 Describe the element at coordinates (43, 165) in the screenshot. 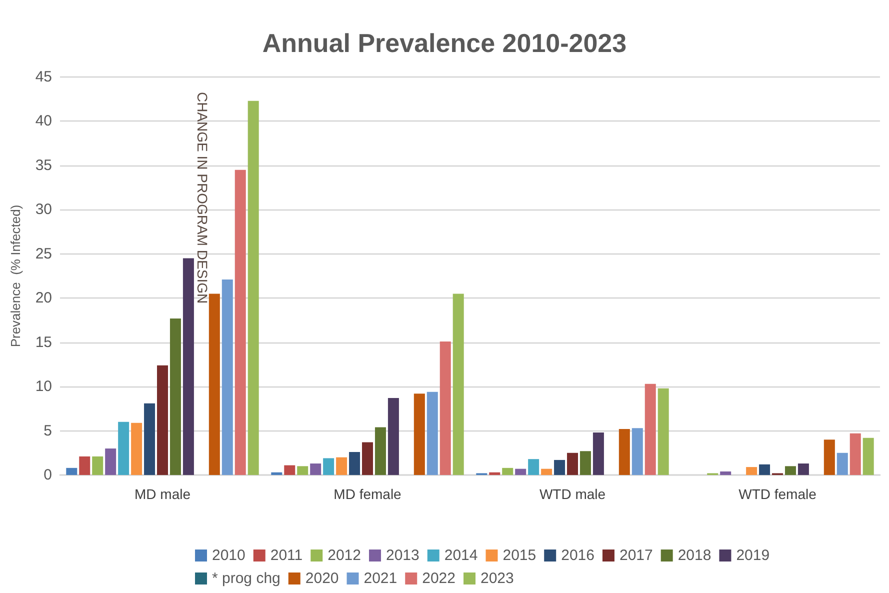

I see `y-tick-label: 35` at that location.